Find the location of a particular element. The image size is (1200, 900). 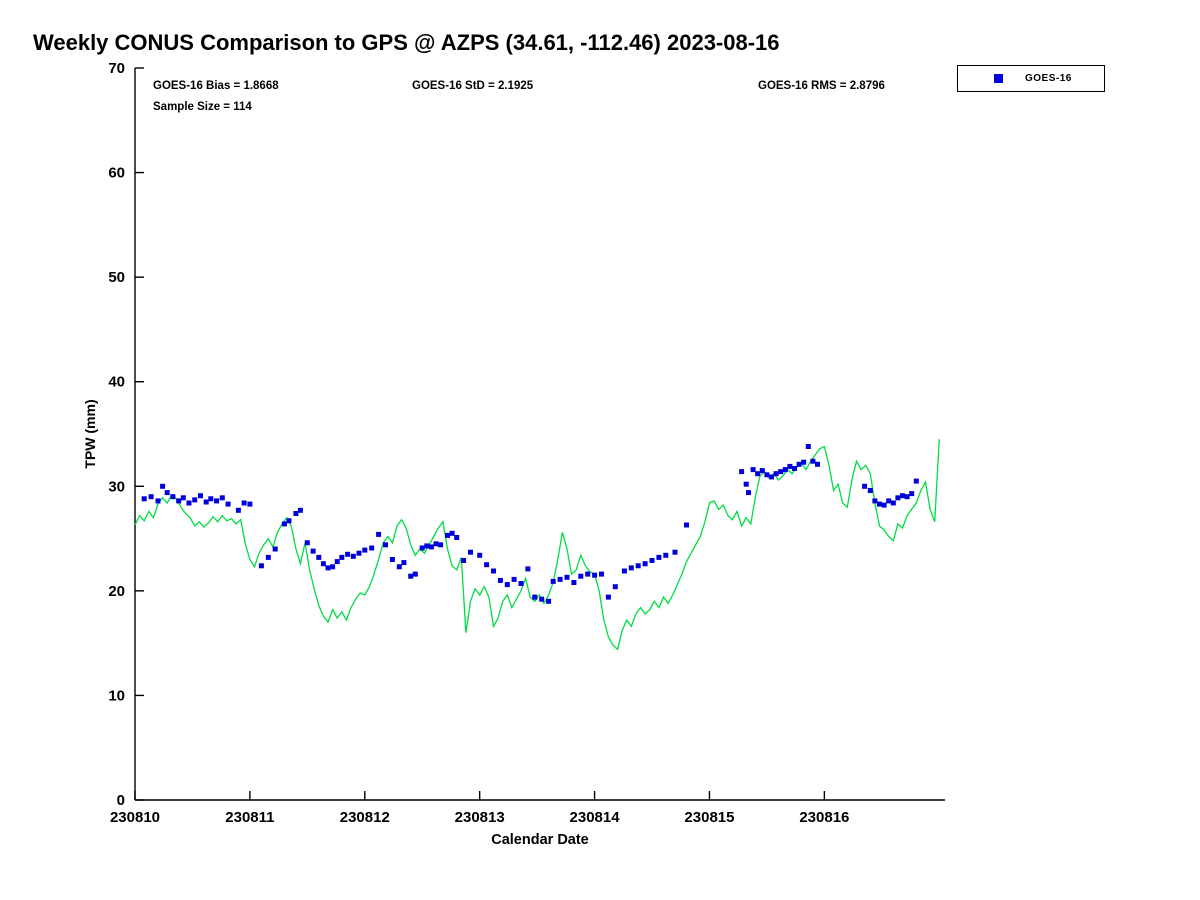

y-tick-label: 60 is located at coordinates (116, 173).